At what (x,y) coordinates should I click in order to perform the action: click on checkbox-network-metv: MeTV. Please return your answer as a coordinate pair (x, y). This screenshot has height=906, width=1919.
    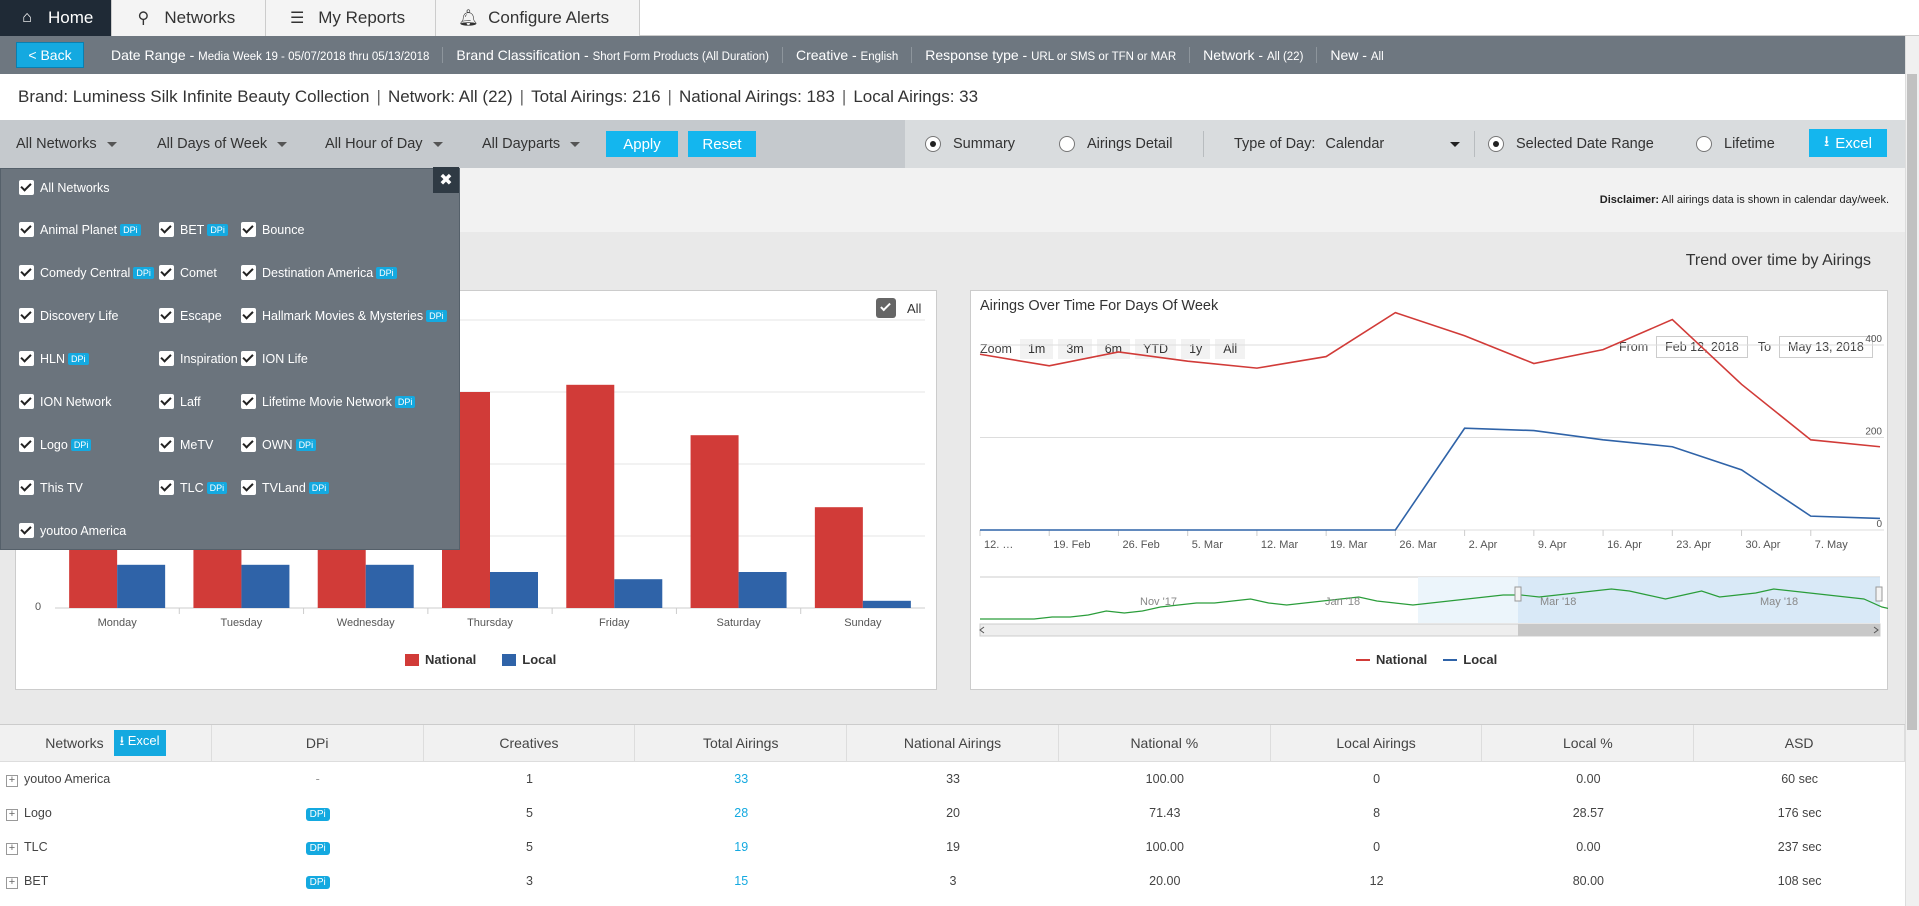
    Looking at the image, I should click on (186, 444).